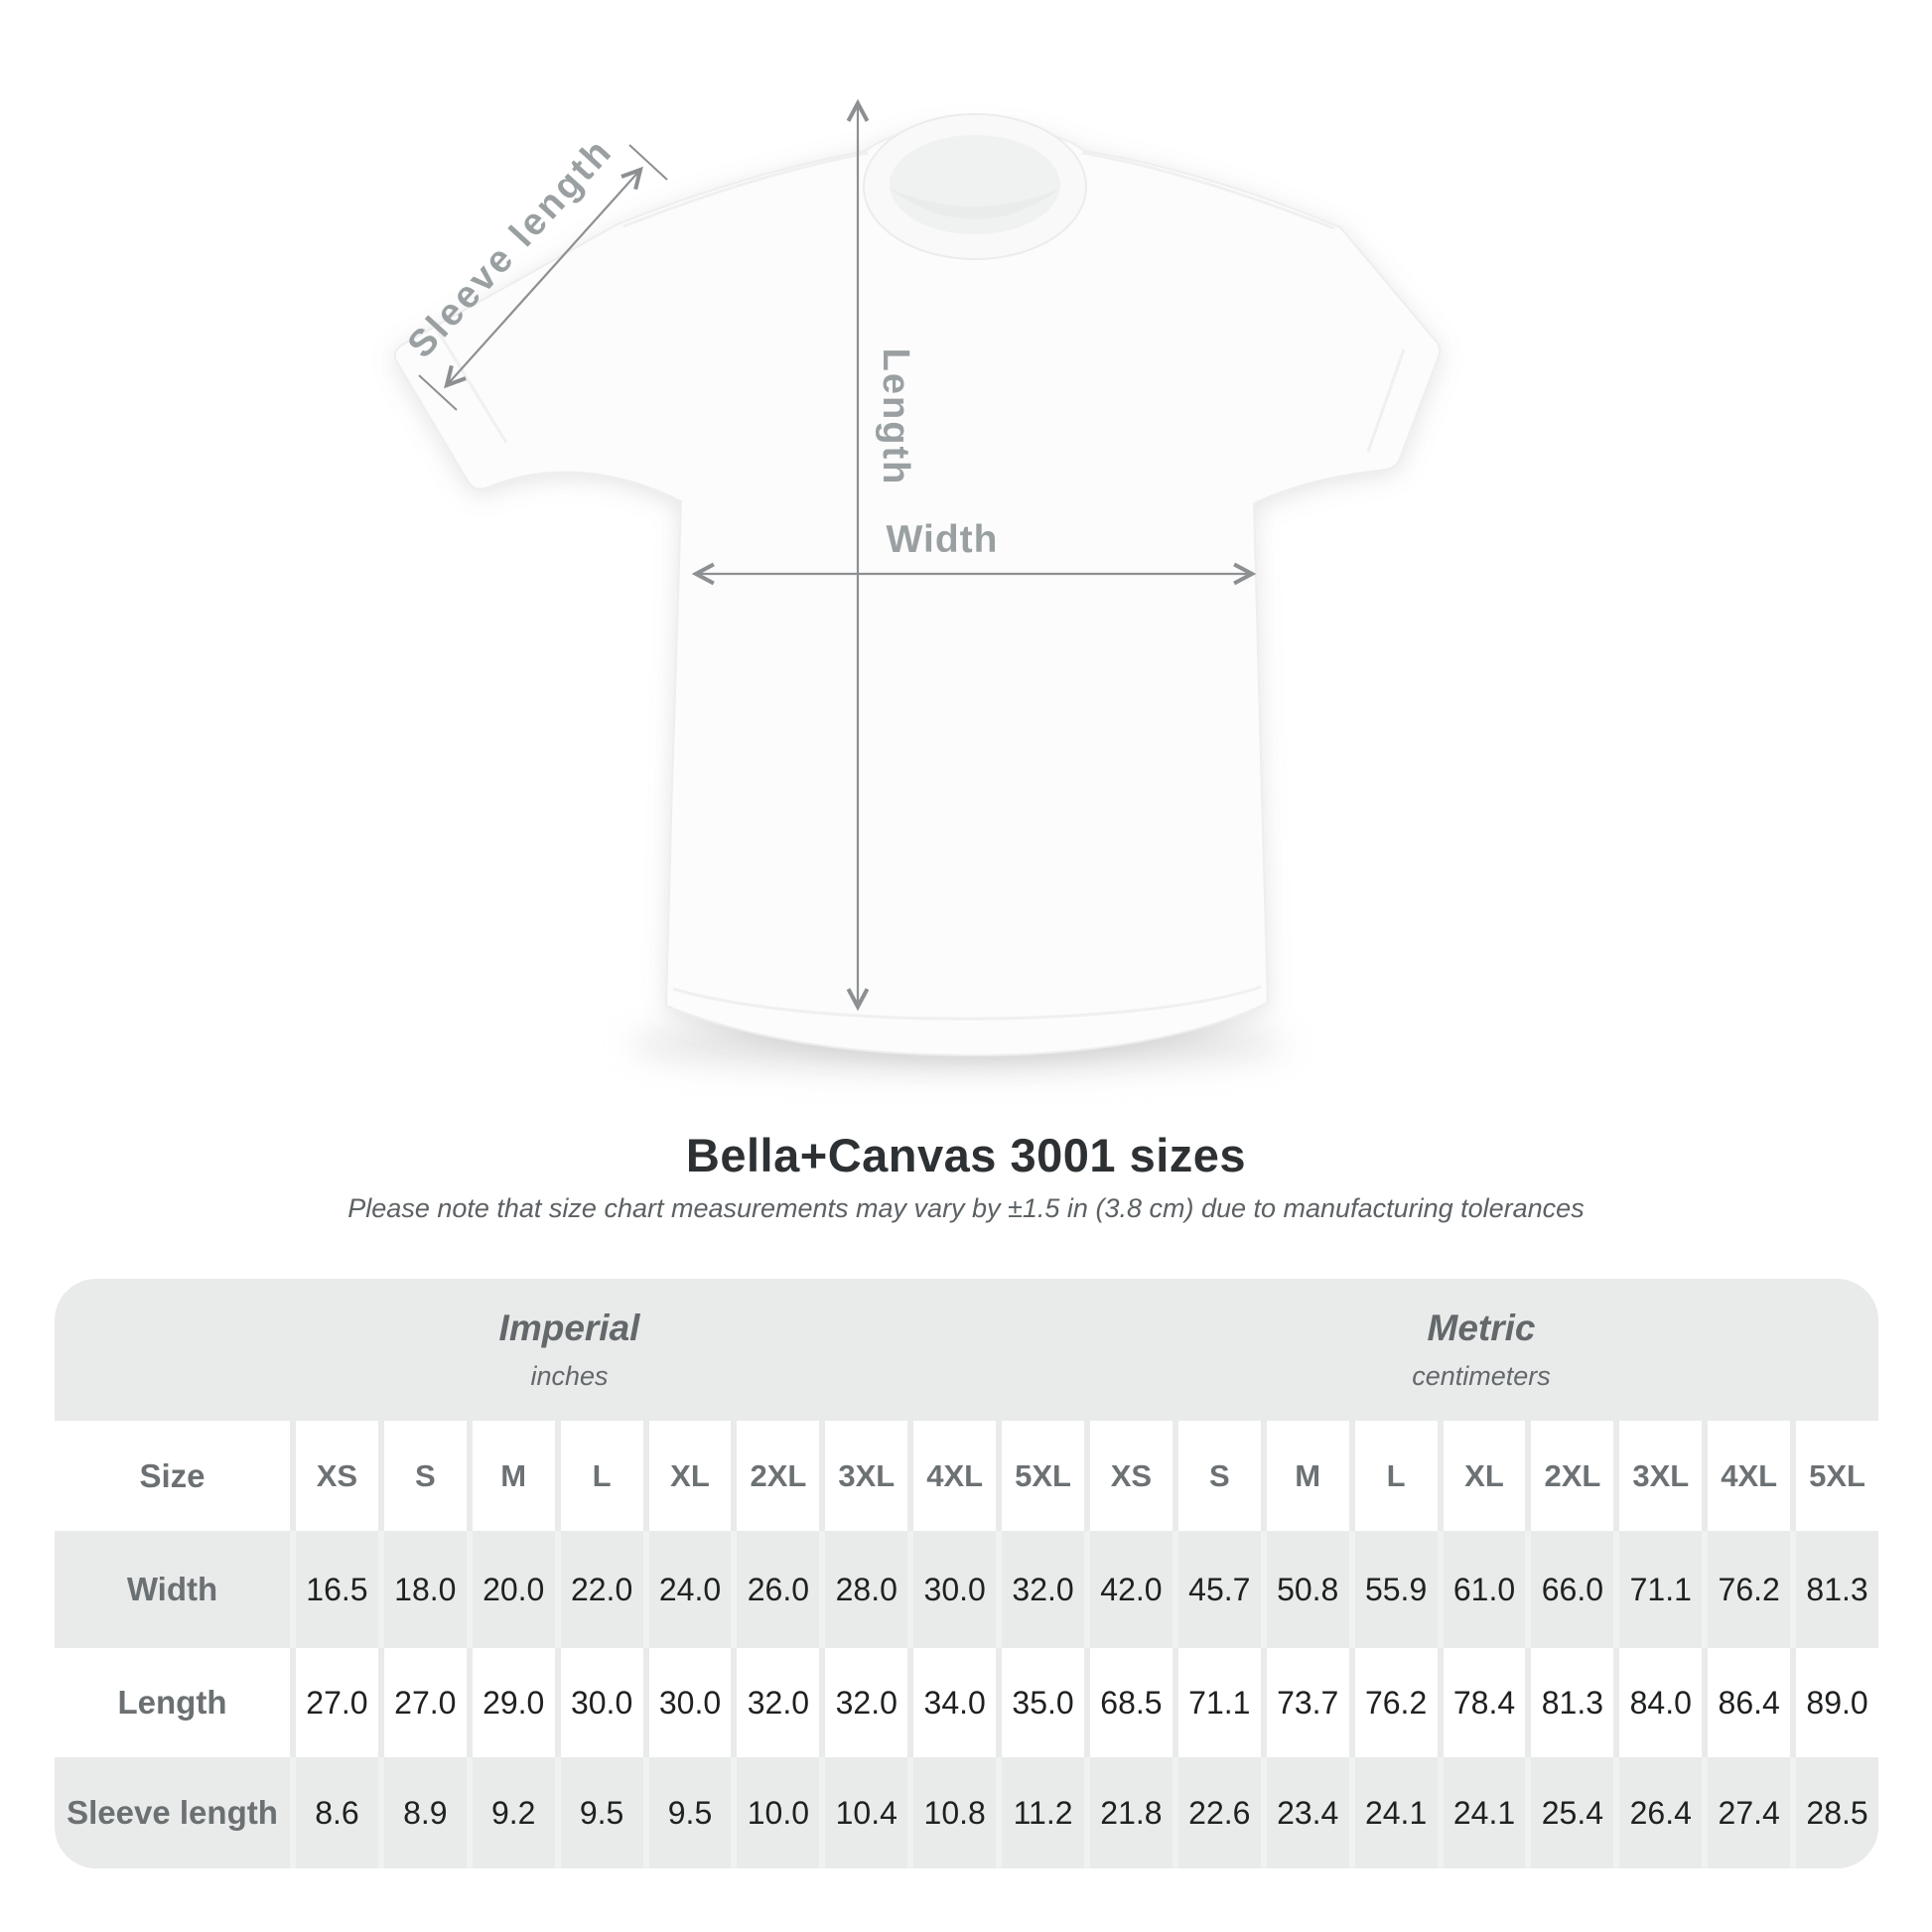  Describe the element at coordinates (1040, 1703) in the screenshot. I see `value-cell-imperial-5xl: 35.0` at that location.